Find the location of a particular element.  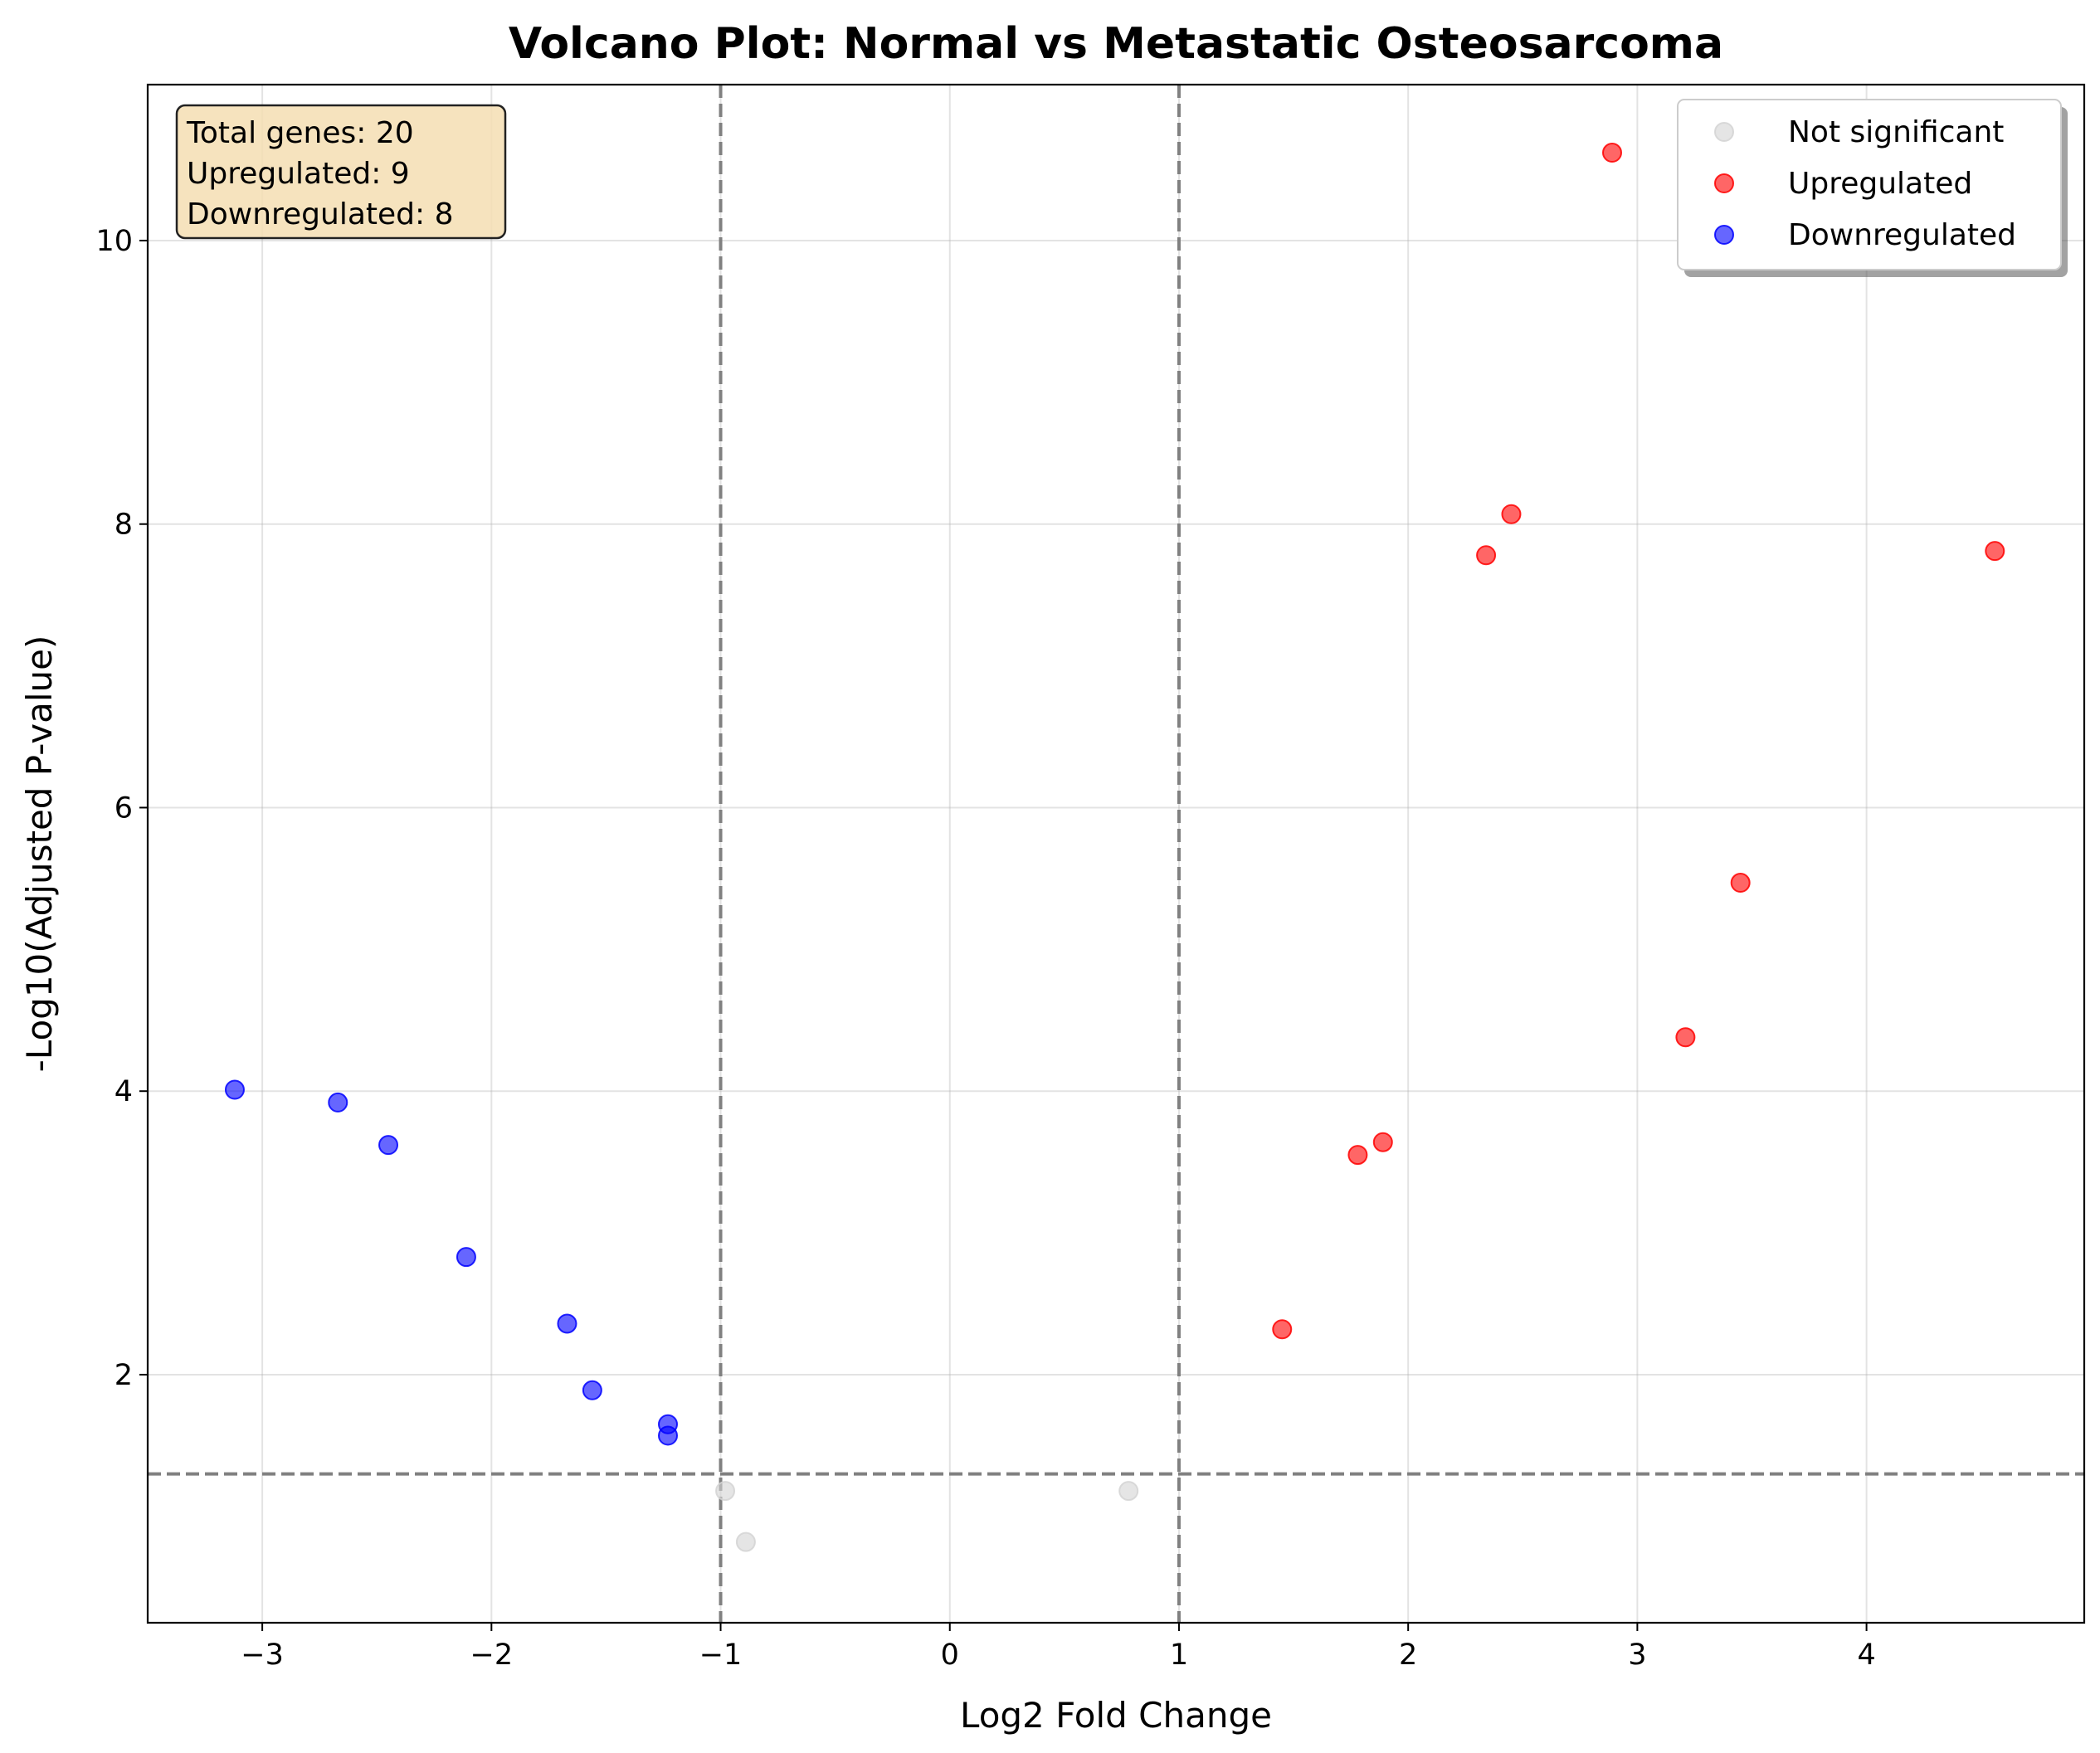

legend-frame is located at coordinates (1869, 185).